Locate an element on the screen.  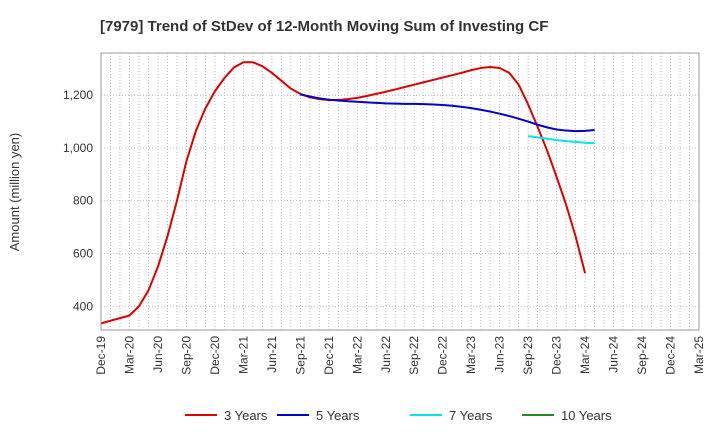
x-tick-label: Sep-22 is located at coordinates (414, 355).